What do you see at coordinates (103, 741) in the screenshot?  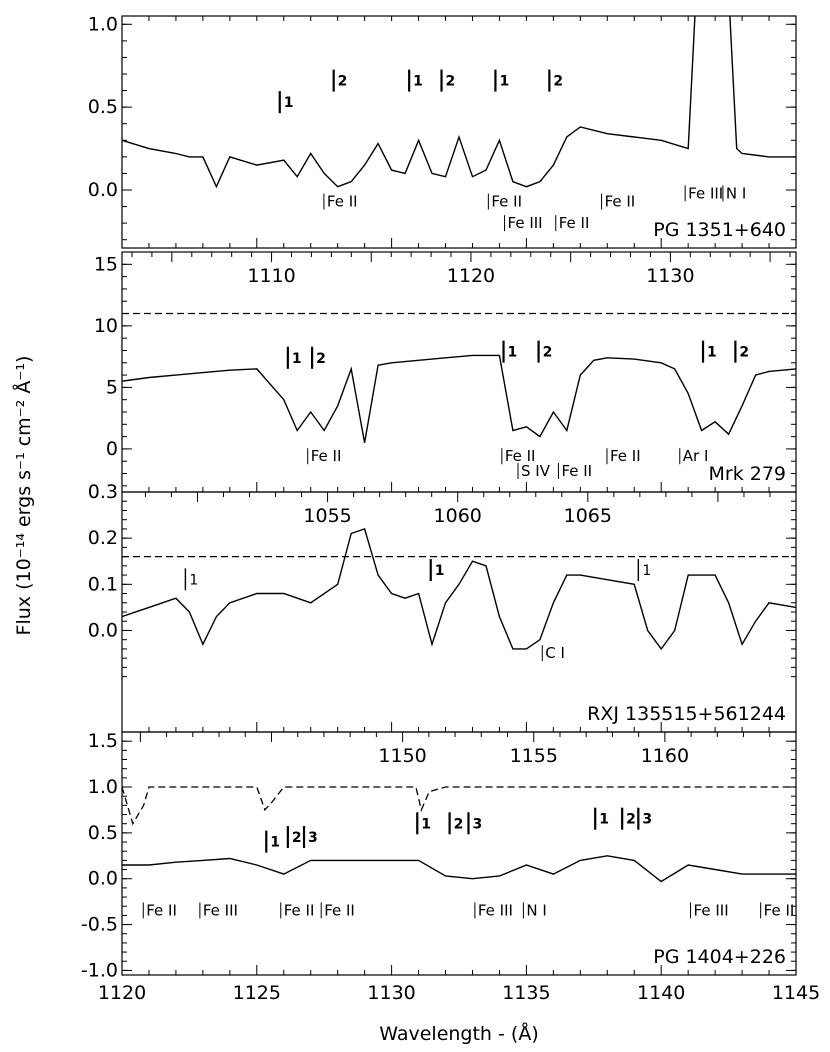 I see `y-tick-label: 1.5` at bounding box center [103, 741].